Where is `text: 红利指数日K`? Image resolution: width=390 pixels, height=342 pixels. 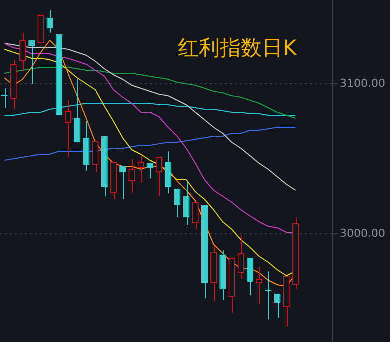 text: 红利指数日K is located at coordinates (237, 48).